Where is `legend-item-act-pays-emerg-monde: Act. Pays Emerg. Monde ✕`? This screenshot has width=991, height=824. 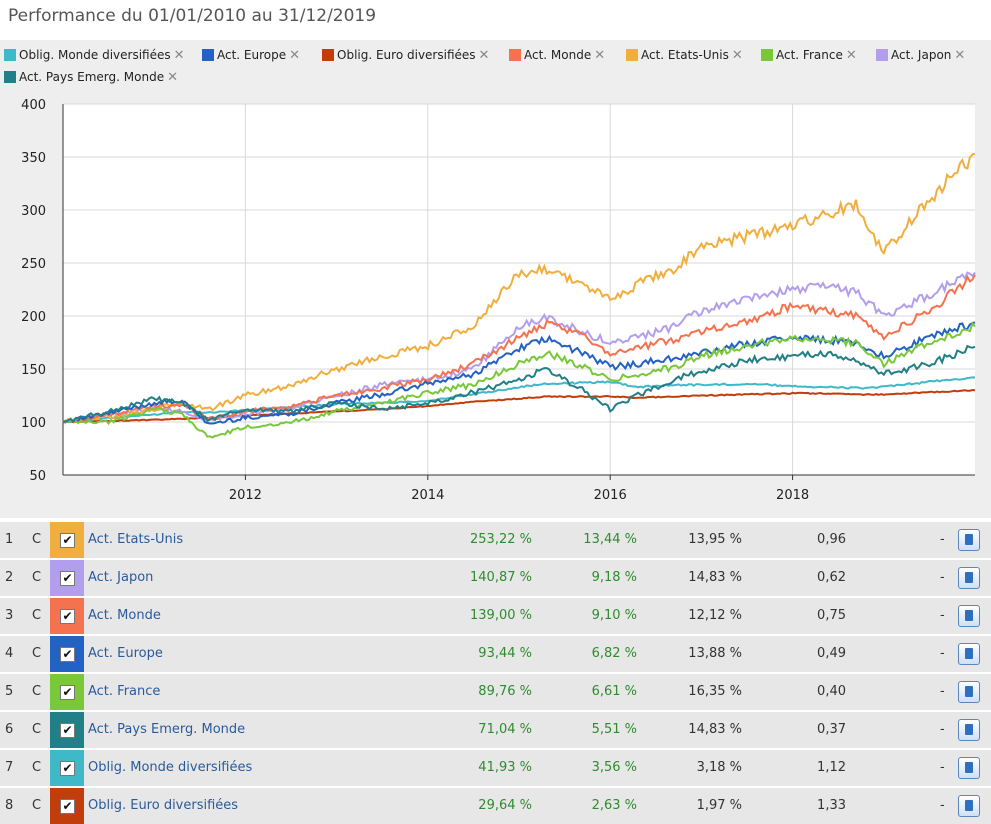
legend-item-act-pays-emerg-monde: Act. Pays Emerg. Monde ✕ is located at coordinates (91, 78).